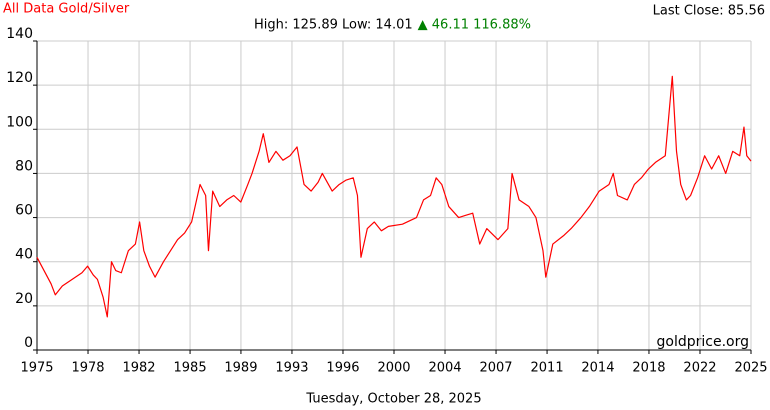  What do you see at coordinates (709, 11) in the screenshot?
I see `last-close: Last Close: 85.56` at bounding box center [709, 11].